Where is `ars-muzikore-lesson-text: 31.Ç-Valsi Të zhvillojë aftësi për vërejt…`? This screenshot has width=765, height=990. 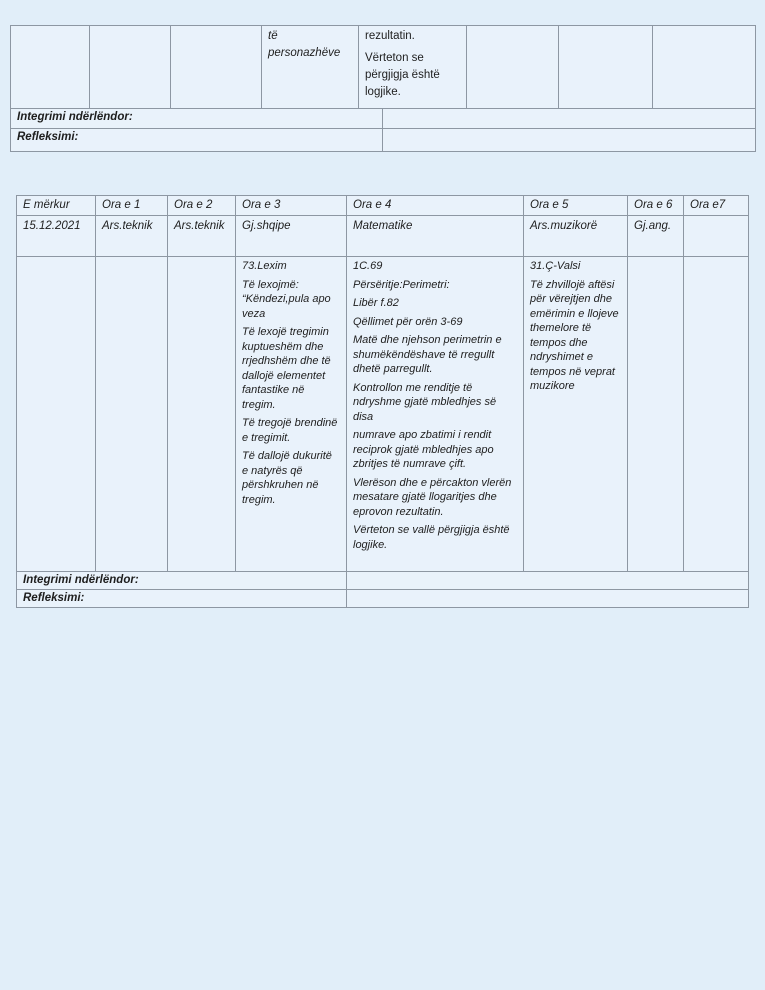 ars-muzikore-lesson-text: 31.Ç-Valsi Të zhvillojë aftësi për vërejt… is located at coordinates (575, 326).